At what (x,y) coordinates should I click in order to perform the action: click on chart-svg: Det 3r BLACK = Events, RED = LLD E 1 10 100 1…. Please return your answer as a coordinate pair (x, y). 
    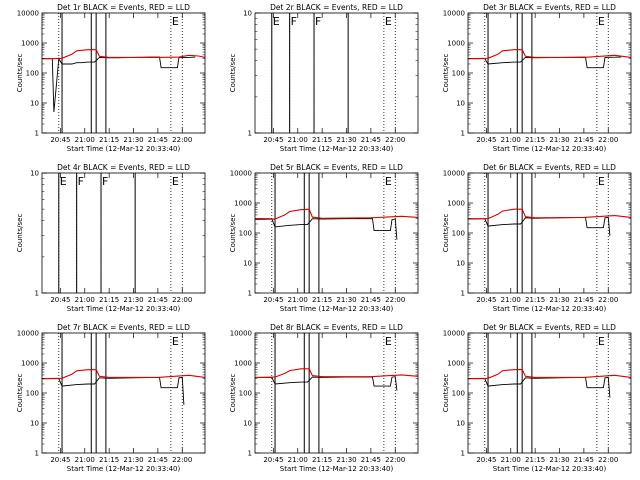
    Looking at the image, I should click on (537, 78).